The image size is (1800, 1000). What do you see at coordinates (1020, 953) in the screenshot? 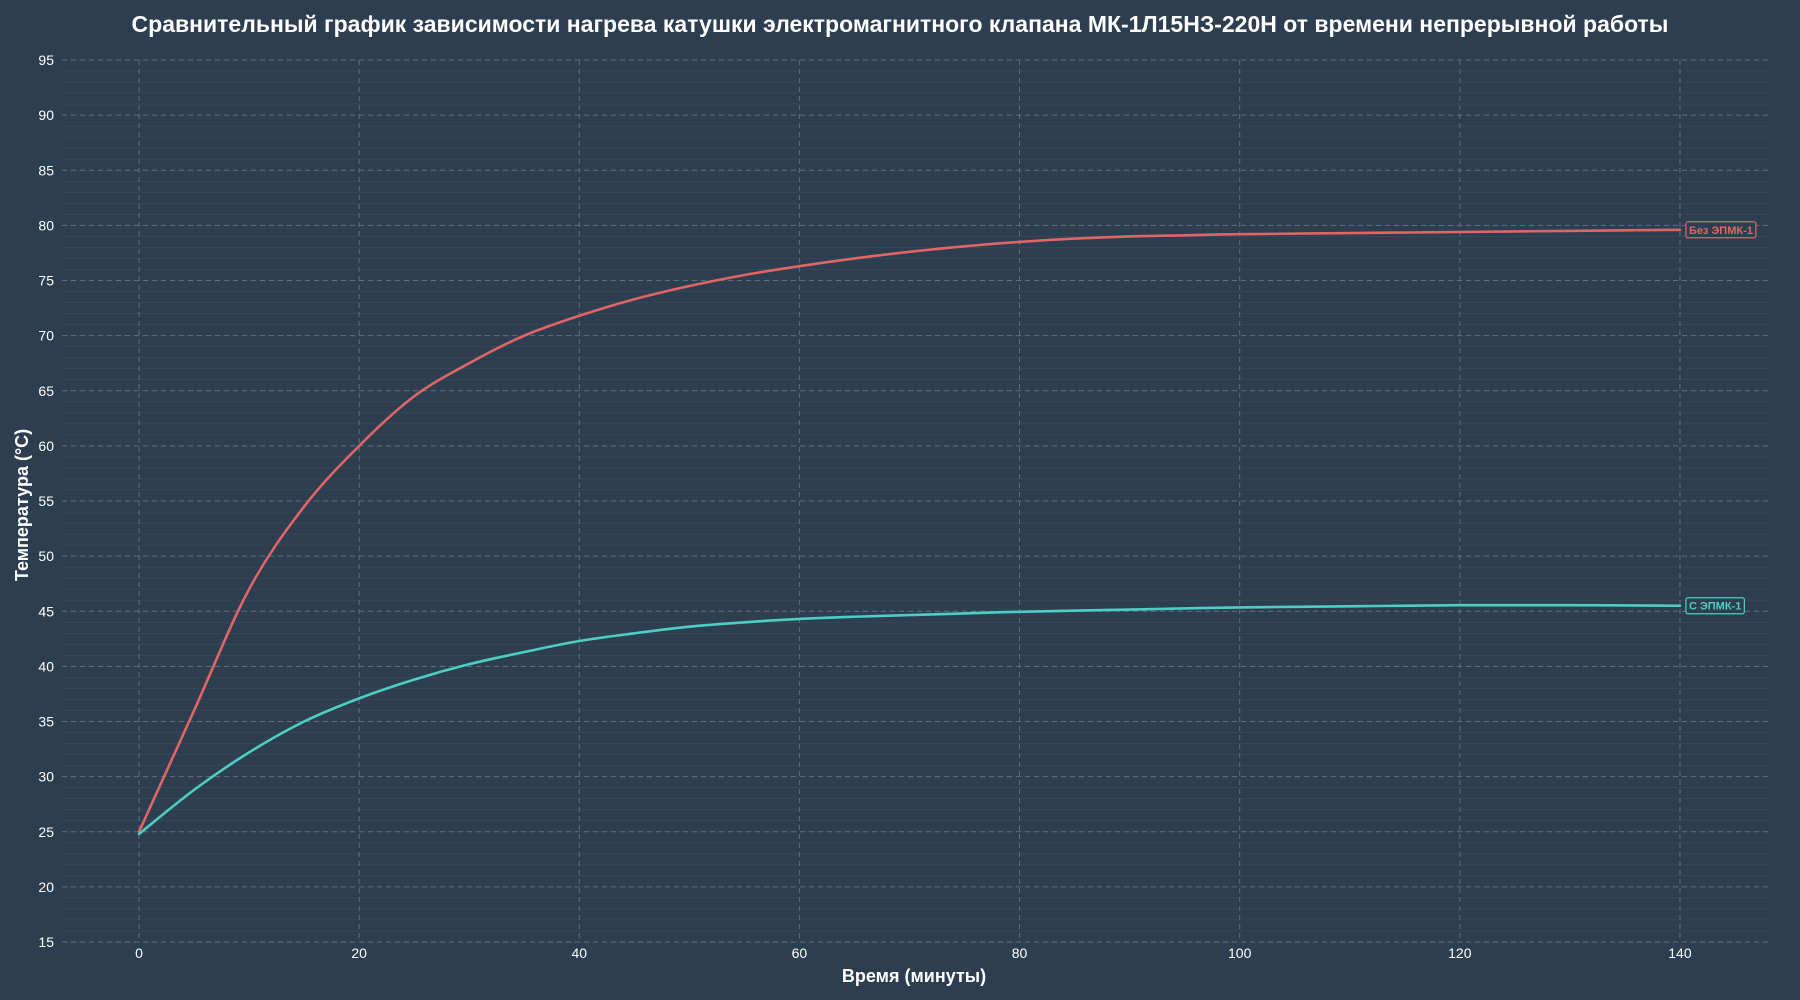
I see `x-tick-label: 80` at bounding box center [1020, 953].